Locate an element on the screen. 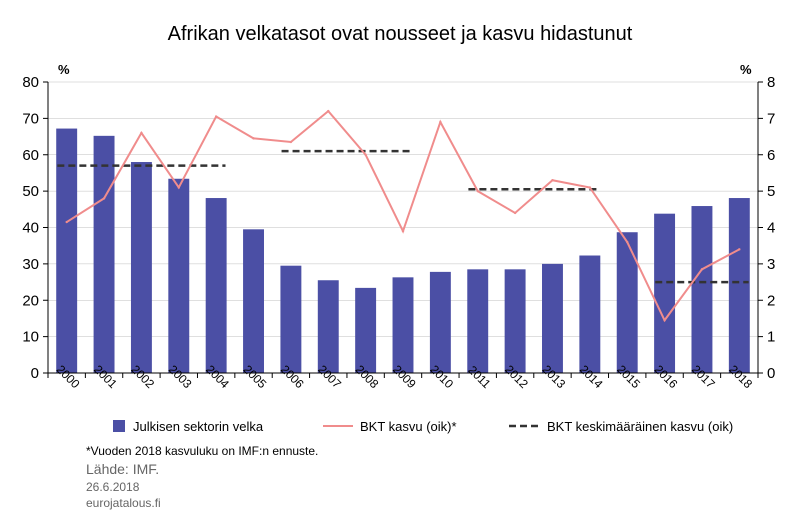  right-axis-unit: % is located at coordinates (746, 69).